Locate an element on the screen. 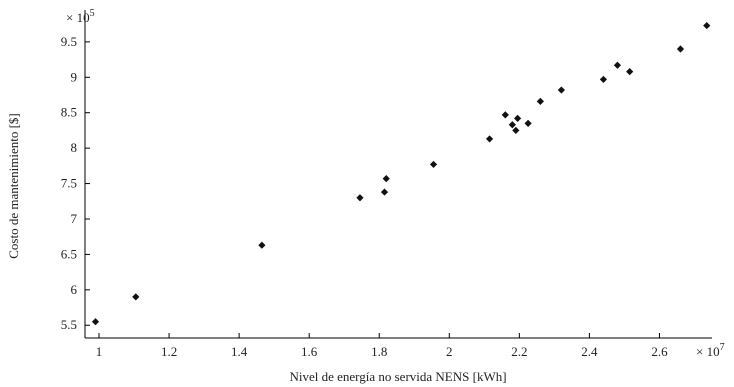 Image resolution: width=734 pixels, height=387 pixels. y-tick-label: 9 is located at coordinates (74, 76).